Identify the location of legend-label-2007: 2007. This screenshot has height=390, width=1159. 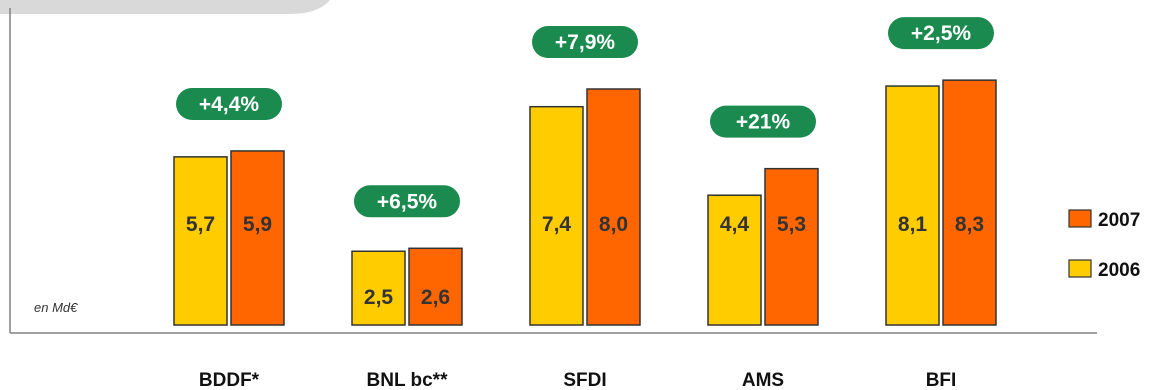
(1119, 220).